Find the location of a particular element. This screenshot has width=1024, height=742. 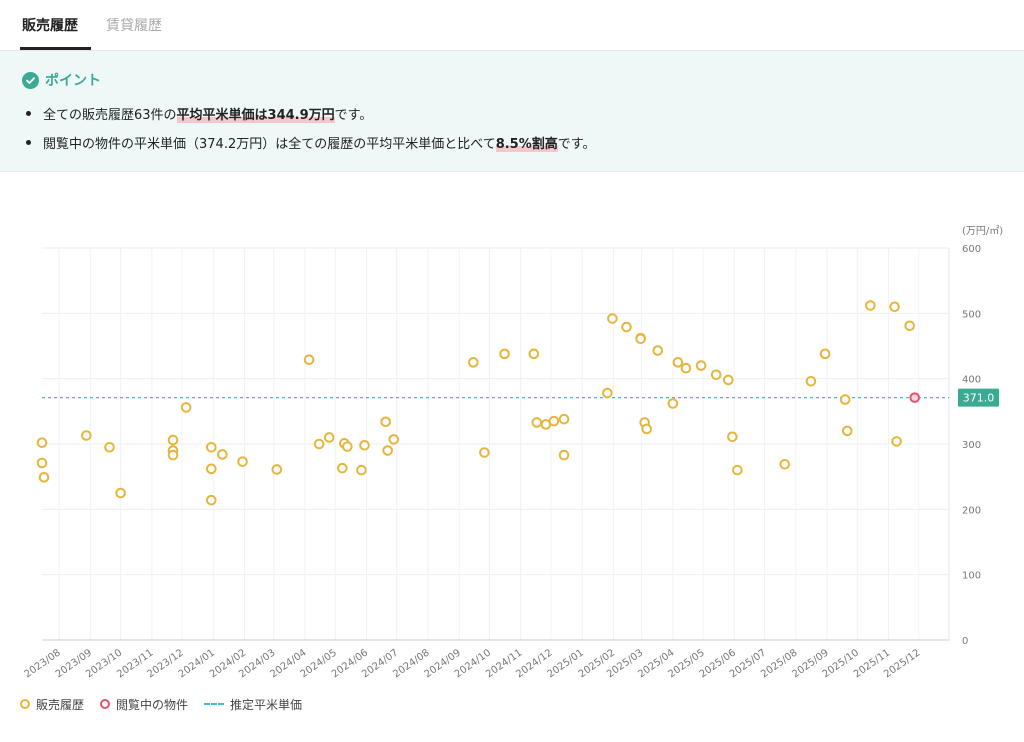

check-circle-icon is located at coordinates (30, 80).